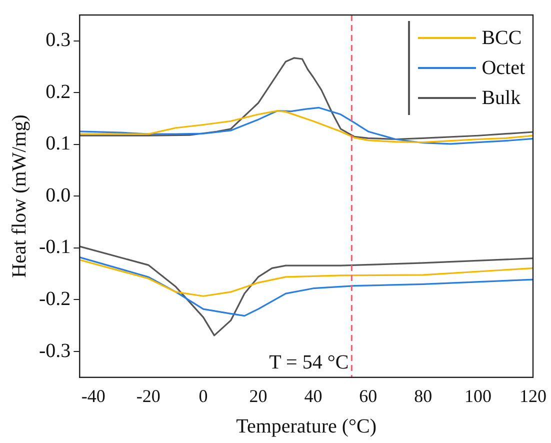 This screenshot has height=443, width=551. What do you see at coordinates (54, 351) in the screenshot?
I see `y-tick-label: -0.3` at bounding box center [54, 351].